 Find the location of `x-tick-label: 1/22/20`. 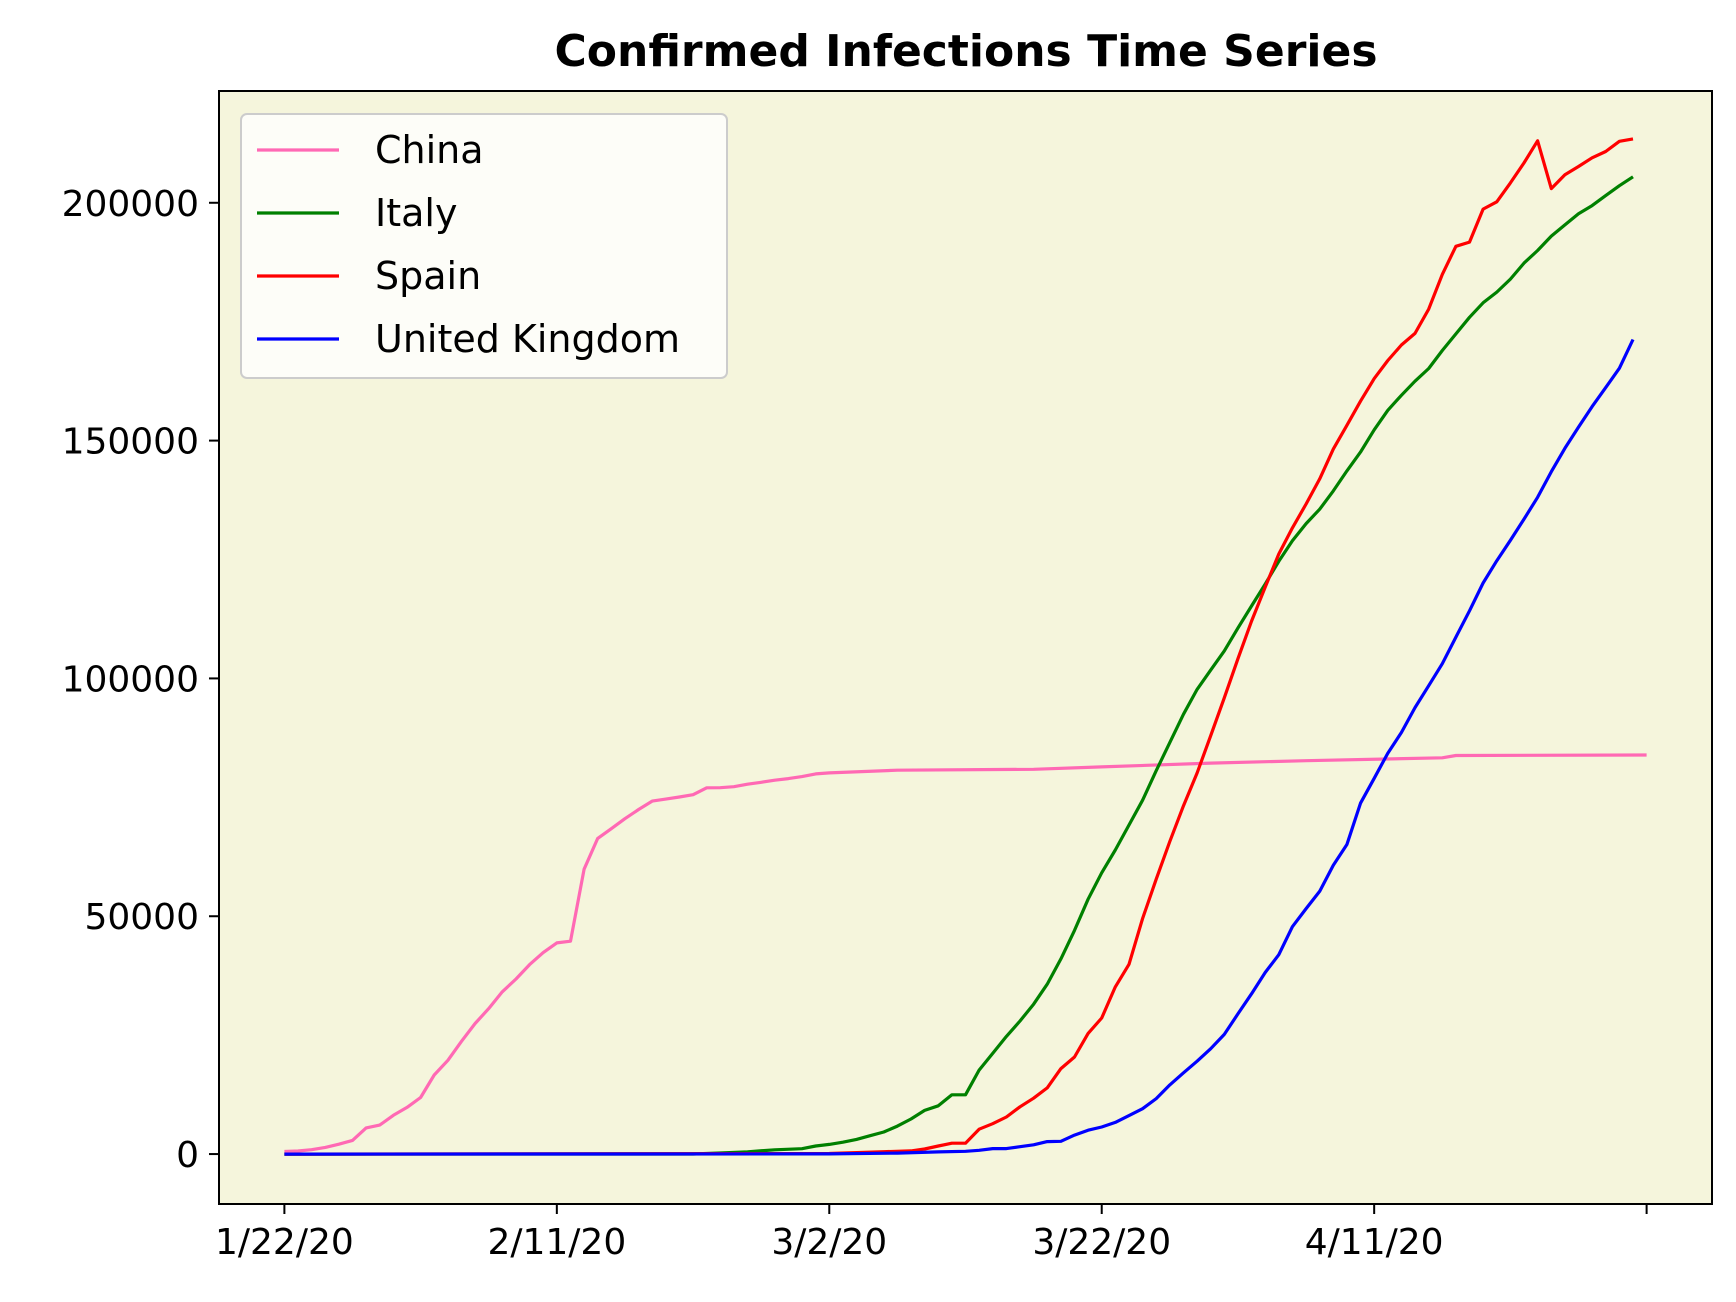

x-tick-label: 1/22/20 is located at coordinates (284, 1242).